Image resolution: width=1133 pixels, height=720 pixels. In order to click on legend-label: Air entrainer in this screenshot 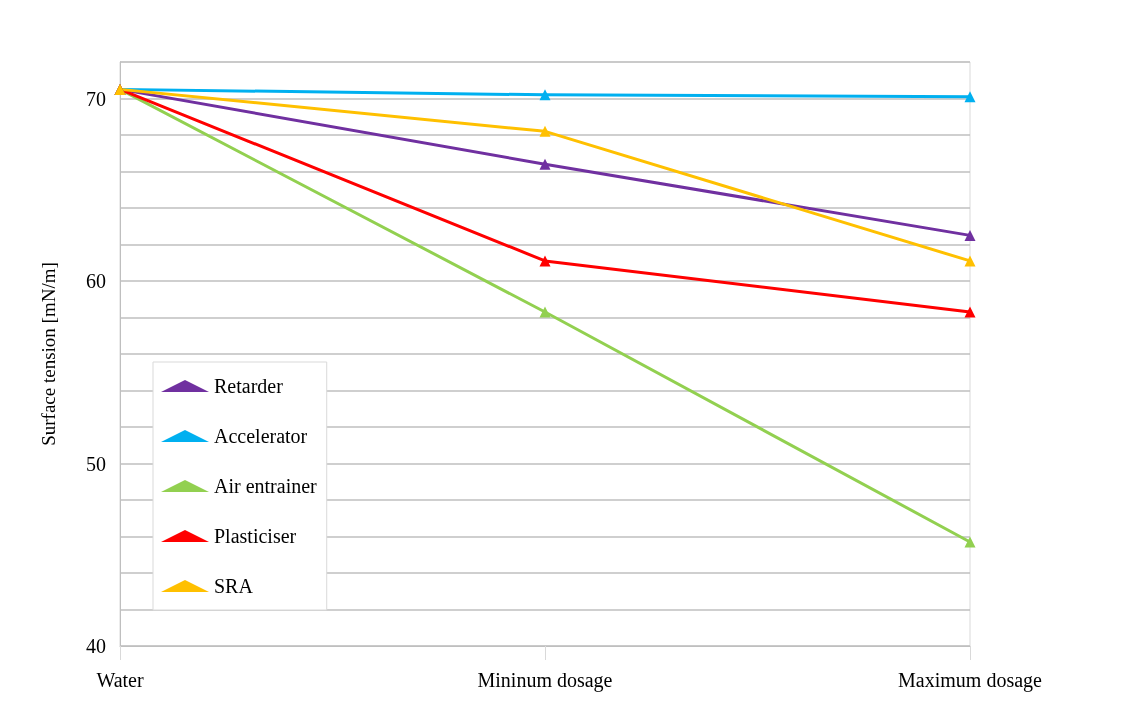, I will do `click(266, 486)`.